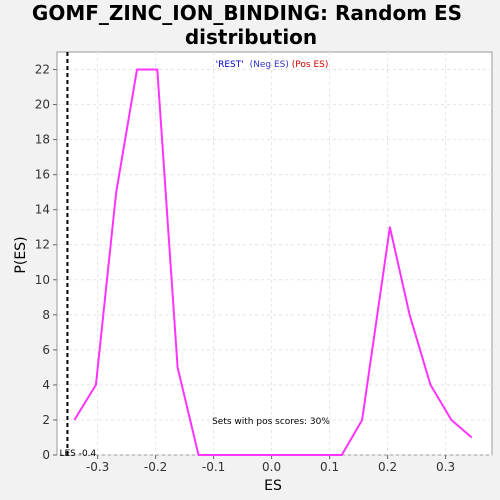 This screenshot has height=500, width=500. What do you see at coordinates (310, 65) in the screenshot?
I see `legend-pos-label: (Pos ES)` at bounding box center [310, 65].